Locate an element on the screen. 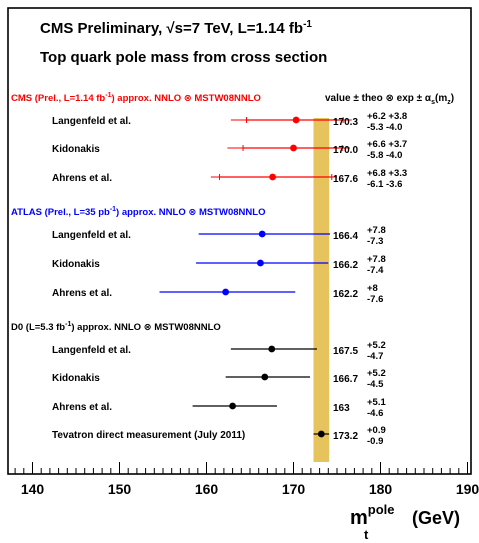  error-up-label: +6.6 +3.7 is located at coordinates (387, 144).